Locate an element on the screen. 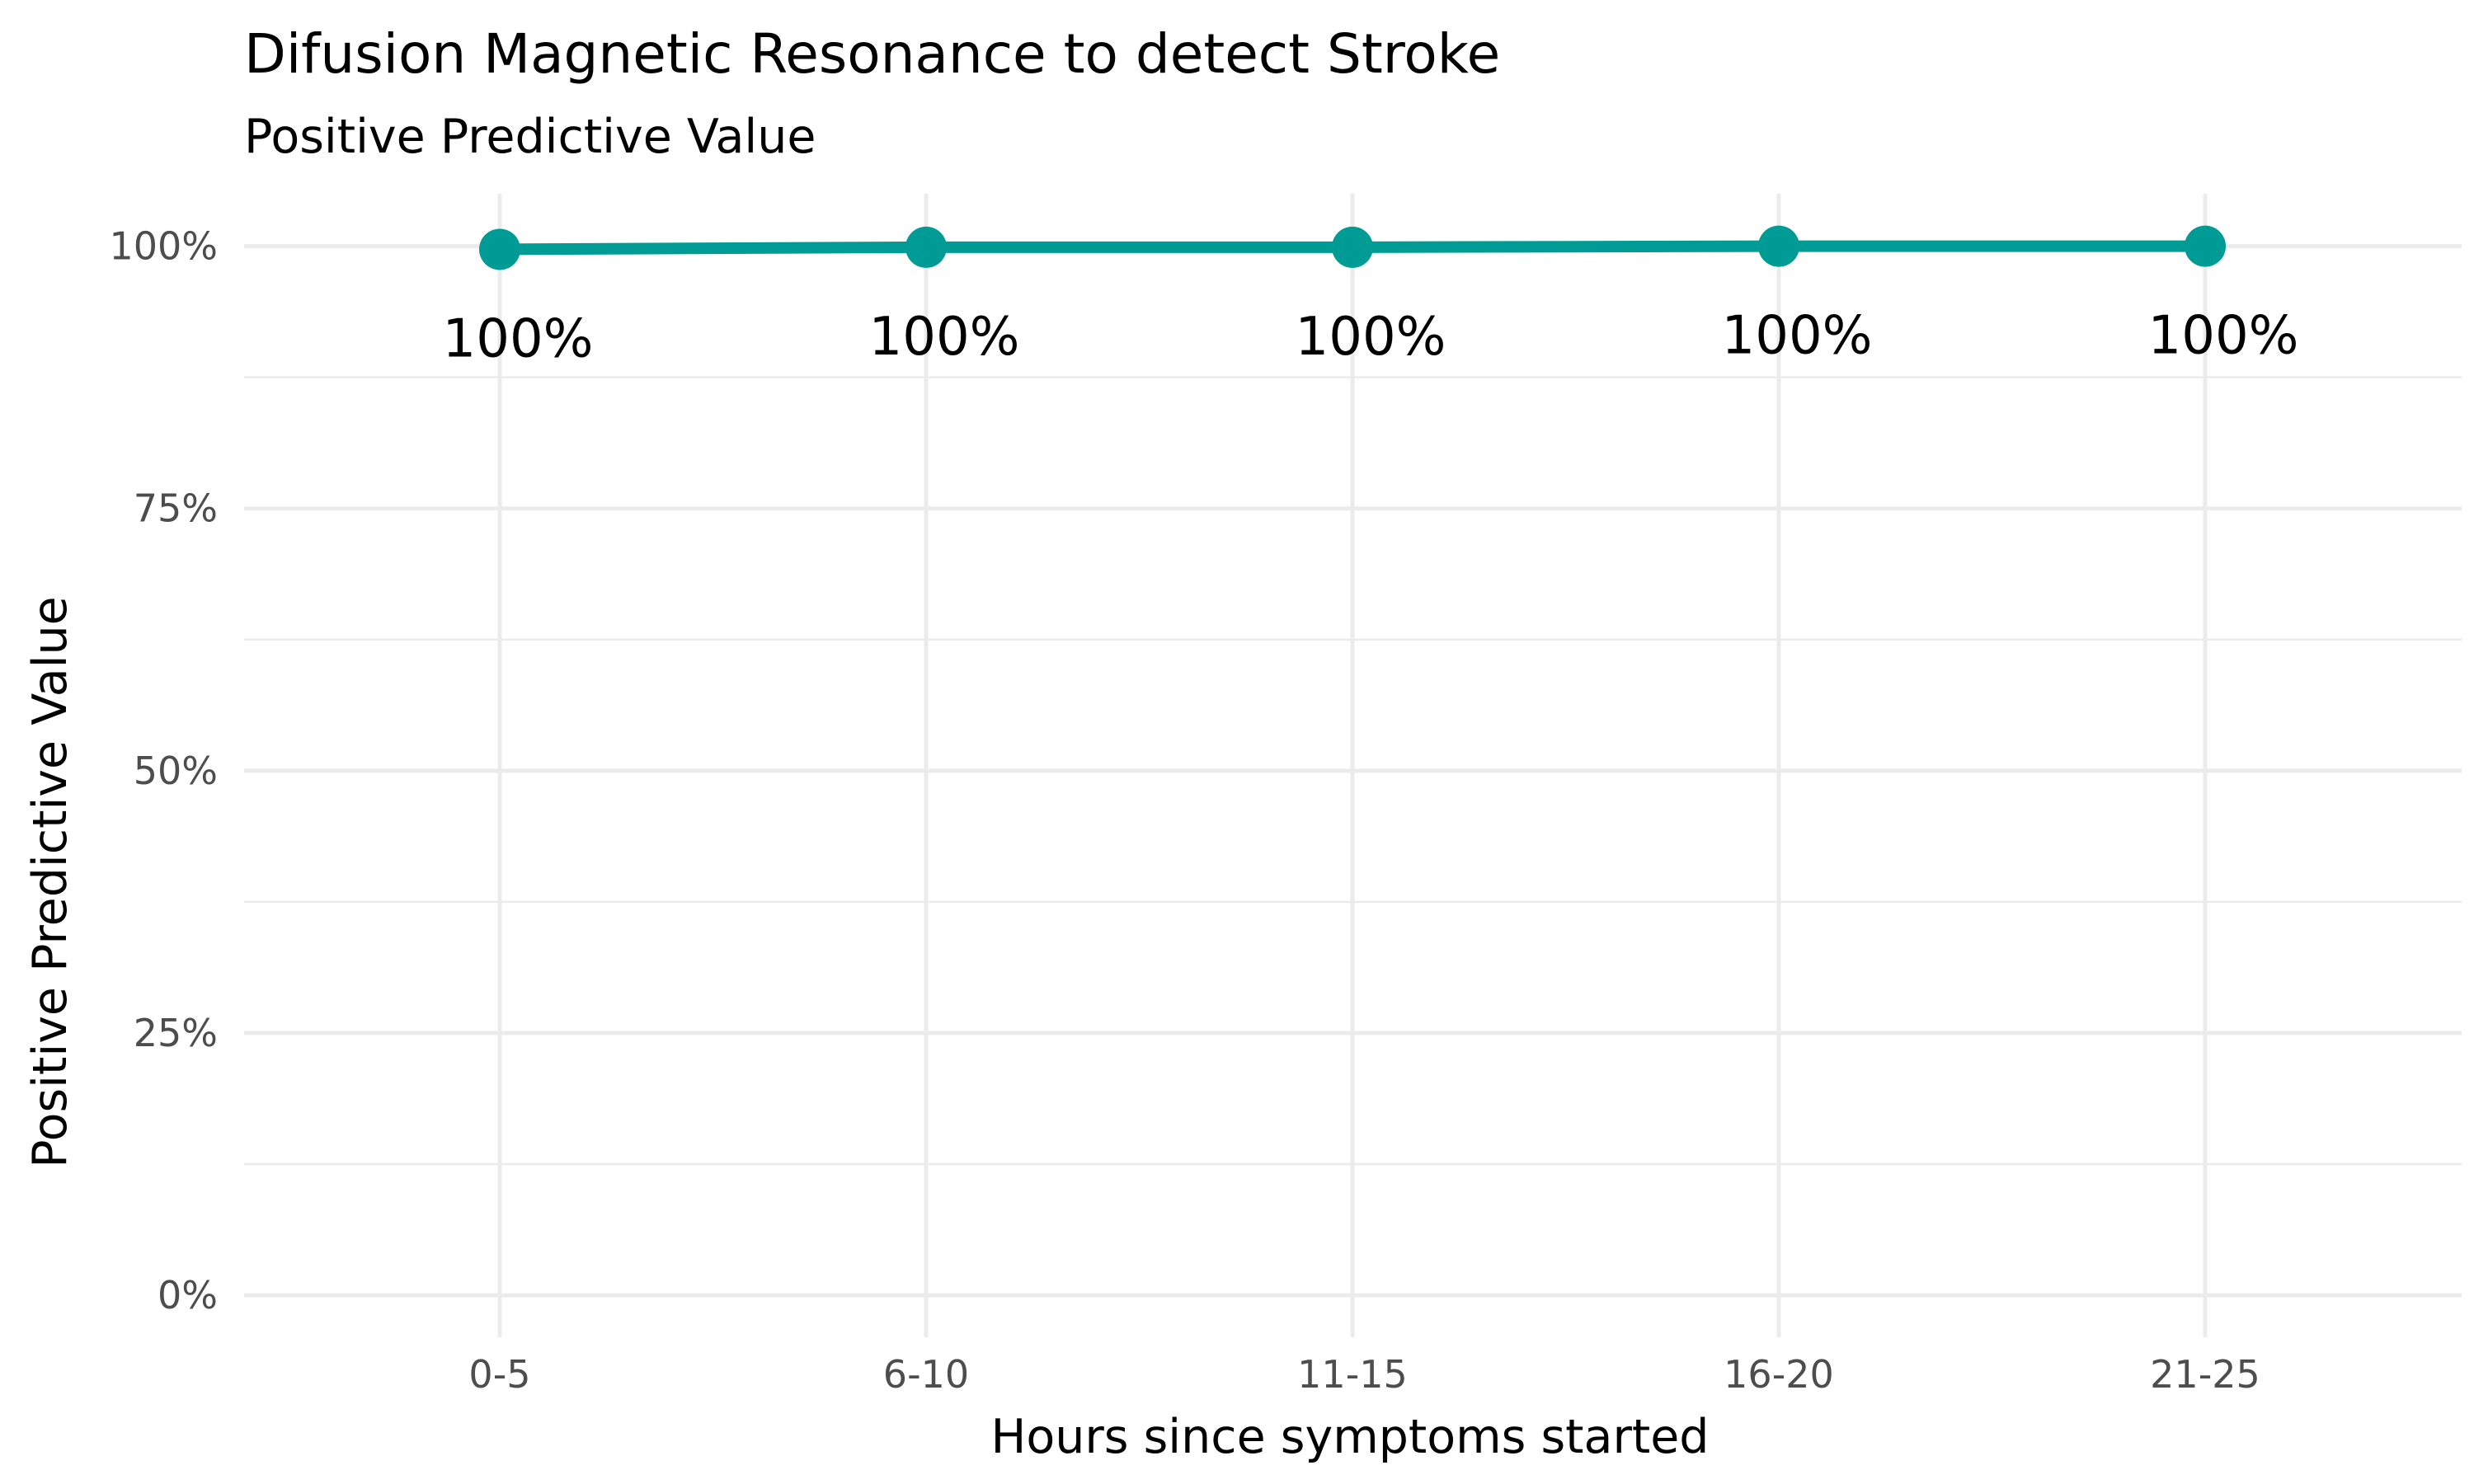 The image size is (2474, 1484). data-labels: 100% 100% 100% 100% 100% is located at coordinates (1371, 338).